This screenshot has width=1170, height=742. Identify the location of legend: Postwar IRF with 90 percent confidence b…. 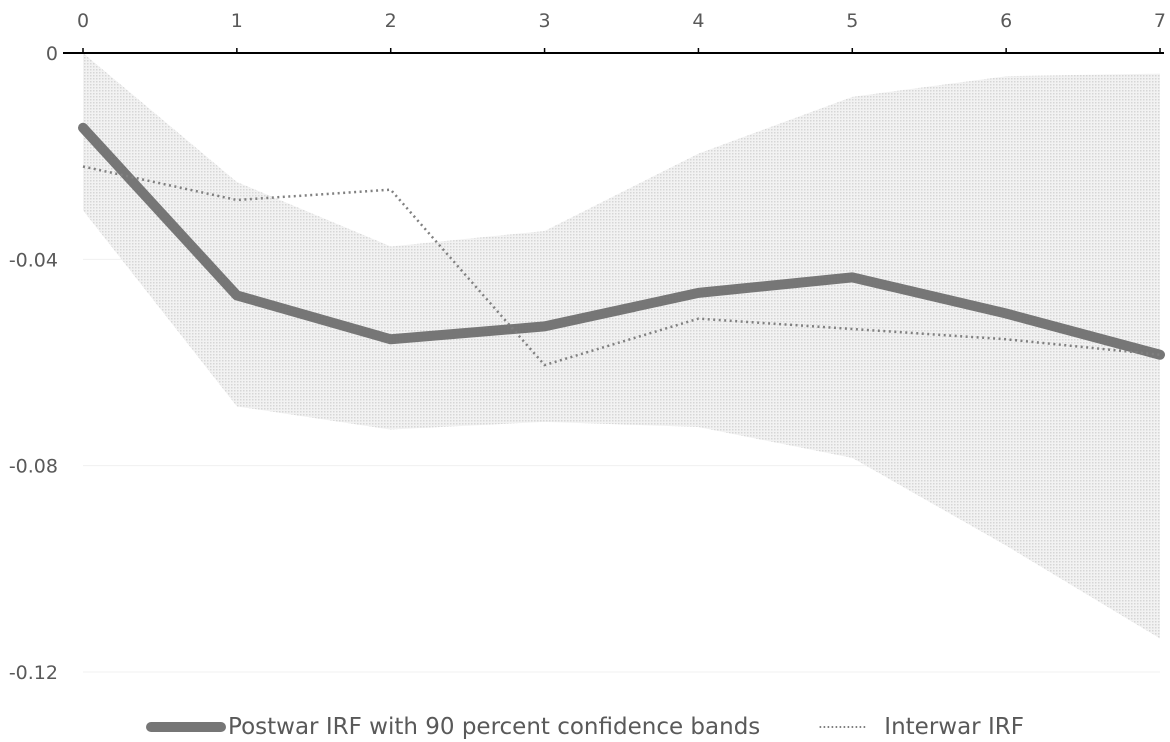
(585, 727).